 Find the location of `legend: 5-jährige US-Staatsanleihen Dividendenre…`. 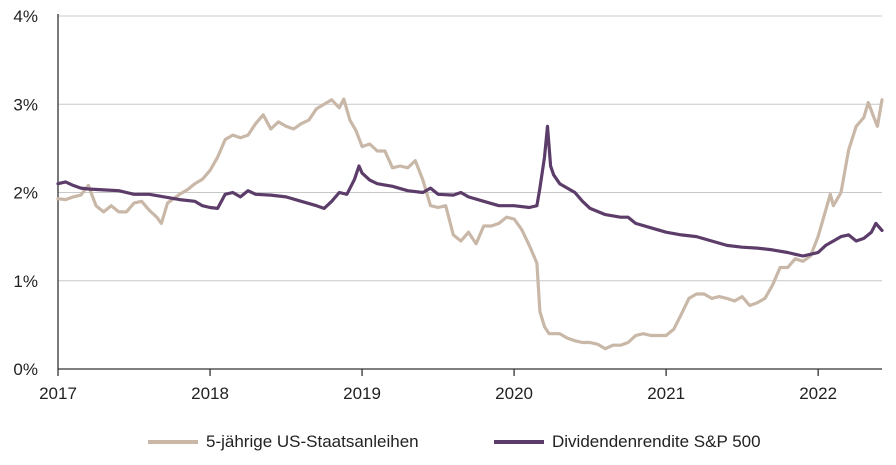

legend: 5-jährige US-Staatsanleihen Dividendenre… is located at coordinates (448, 444).